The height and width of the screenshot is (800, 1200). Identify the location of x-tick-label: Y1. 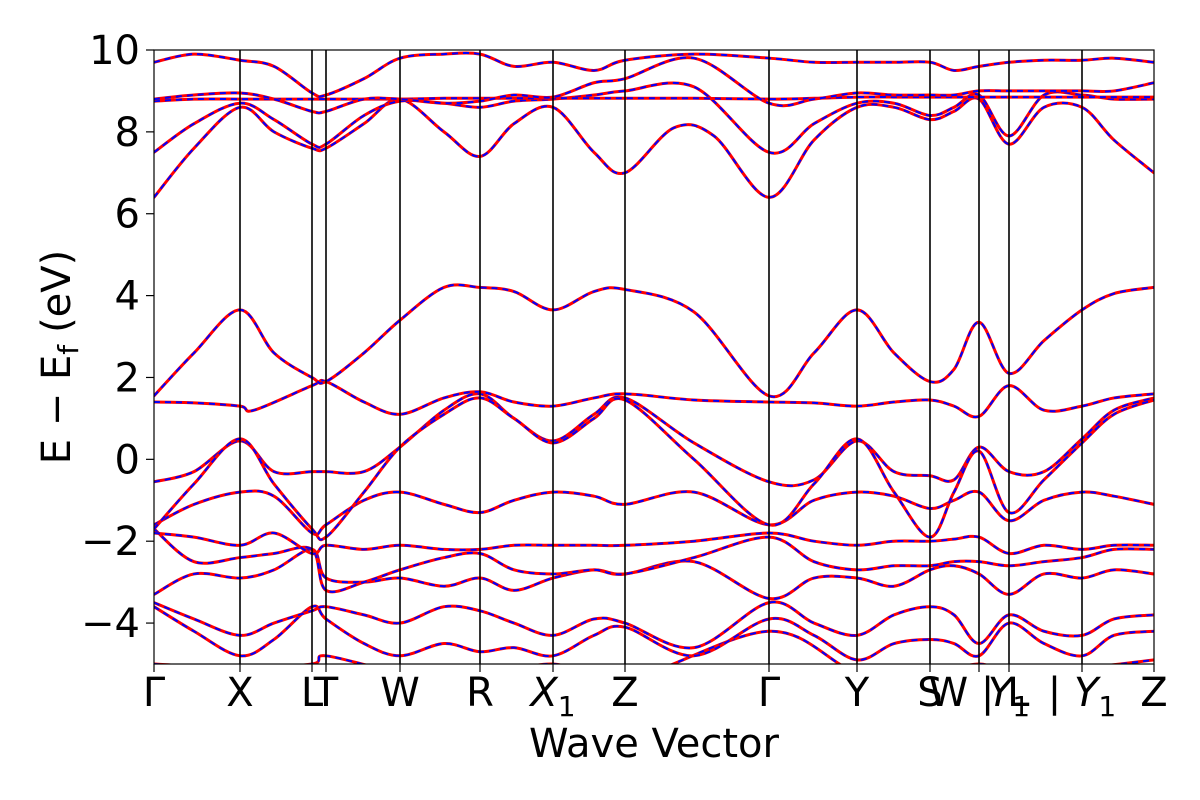
(1009, 696).